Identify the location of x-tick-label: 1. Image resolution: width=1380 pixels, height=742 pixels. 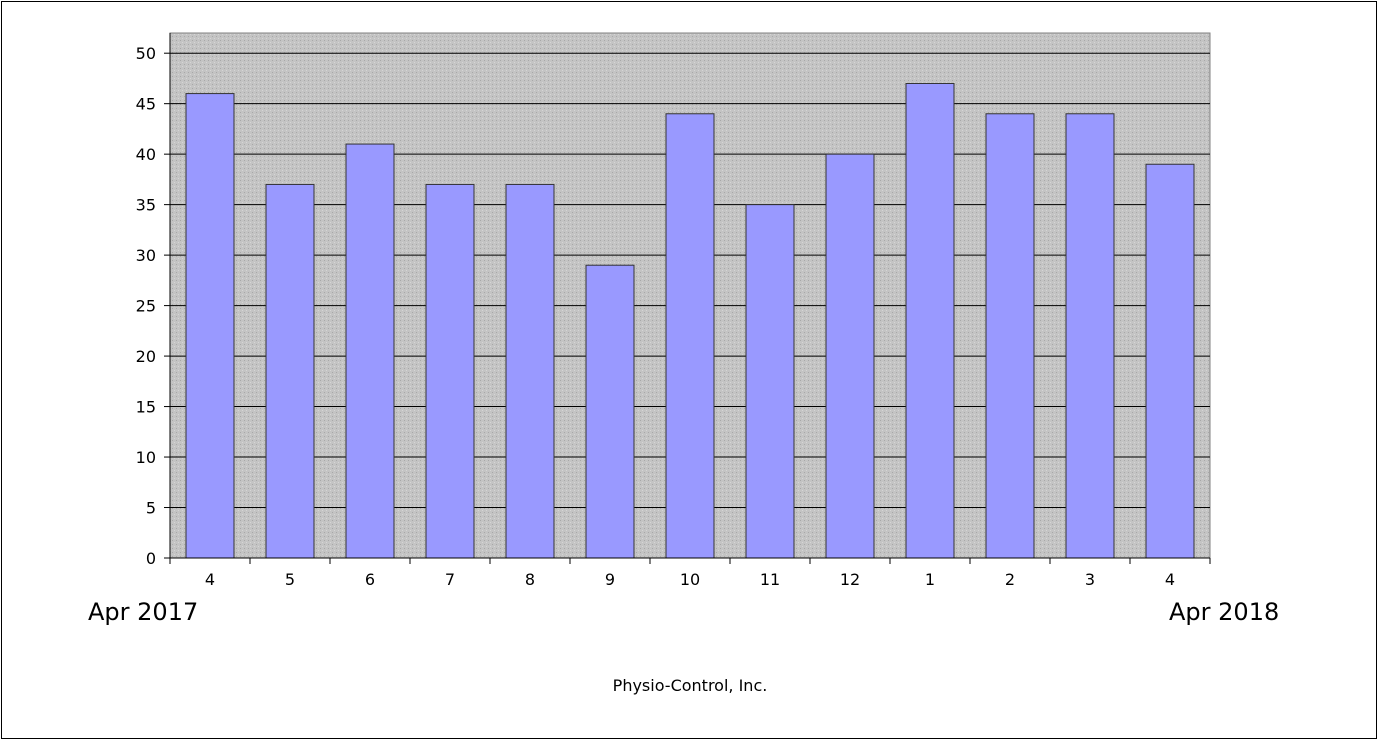
(930, 579).